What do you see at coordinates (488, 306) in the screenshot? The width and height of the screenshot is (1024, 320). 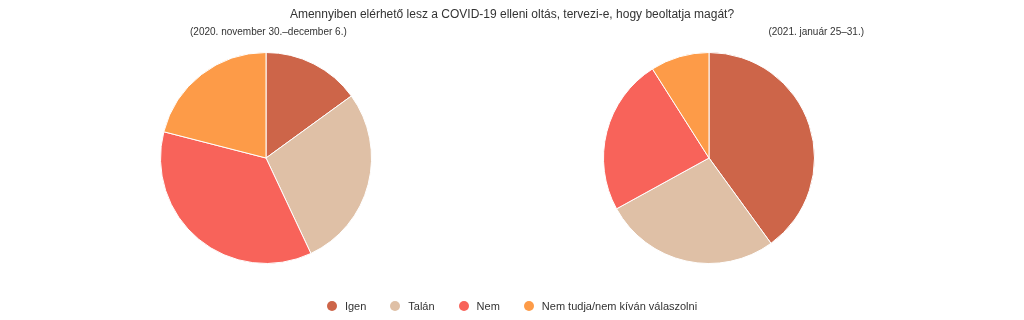 I see `legend-label: Nem` at bounding box center [488, 306].